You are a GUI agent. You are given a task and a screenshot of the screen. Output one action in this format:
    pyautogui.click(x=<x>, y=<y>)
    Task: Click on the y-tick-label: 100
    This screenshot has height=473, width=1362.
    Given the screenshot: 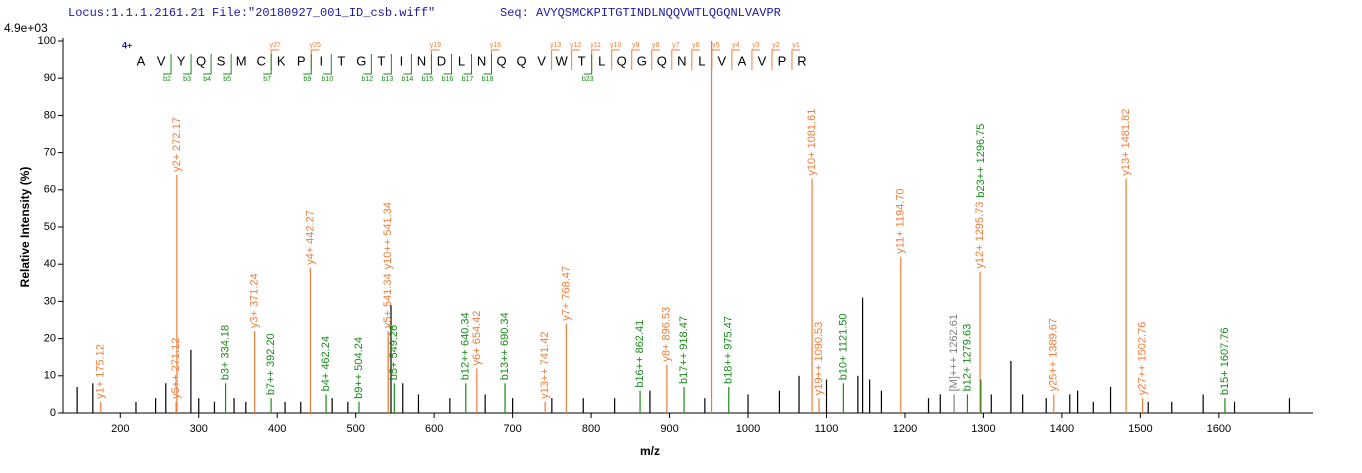 What is the action you would take?
    pyautogui.click(x=47, y=41)
    